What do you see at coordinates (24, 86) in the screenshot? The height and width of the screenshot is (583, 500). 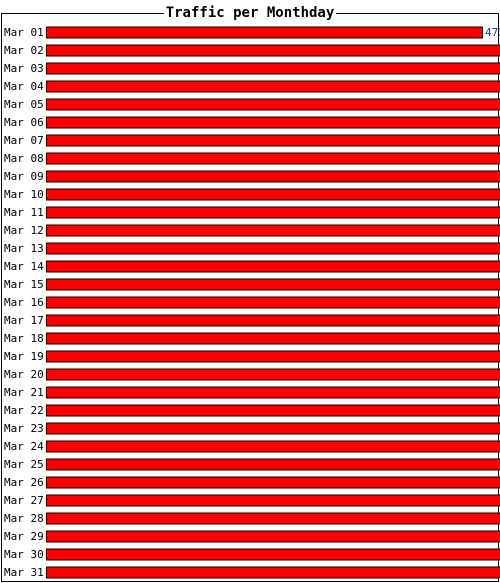 I see `category-label: Mar 04` at bounding box center [24, 86].